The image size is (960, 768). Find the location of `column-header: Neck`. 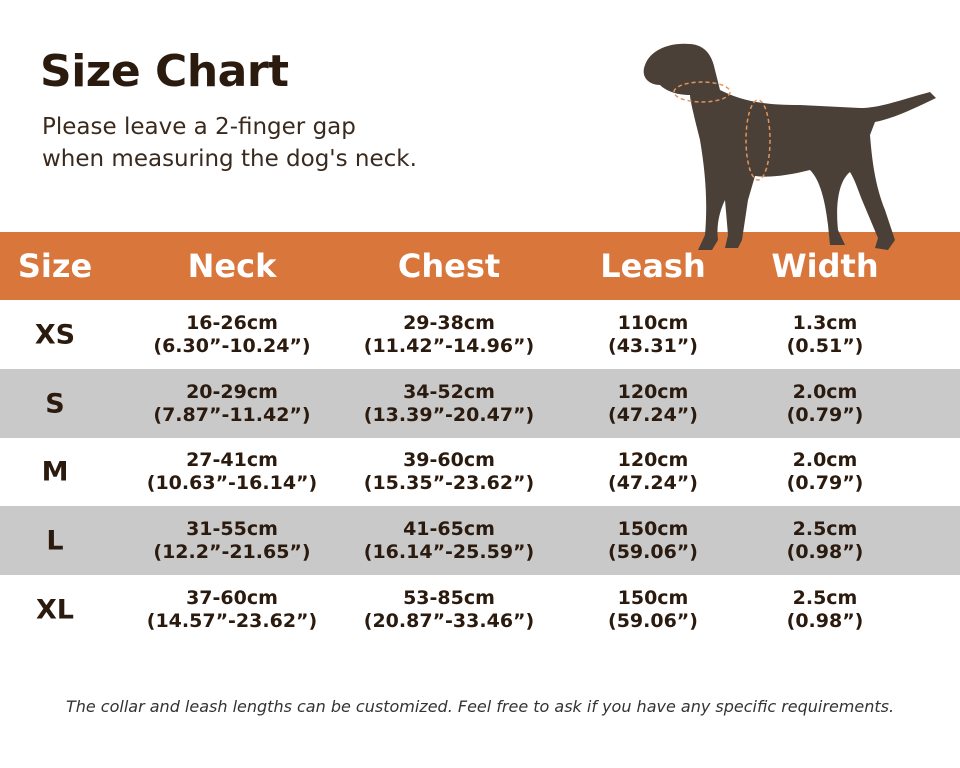

column-header: Neck is located at coordinates (232, 266).